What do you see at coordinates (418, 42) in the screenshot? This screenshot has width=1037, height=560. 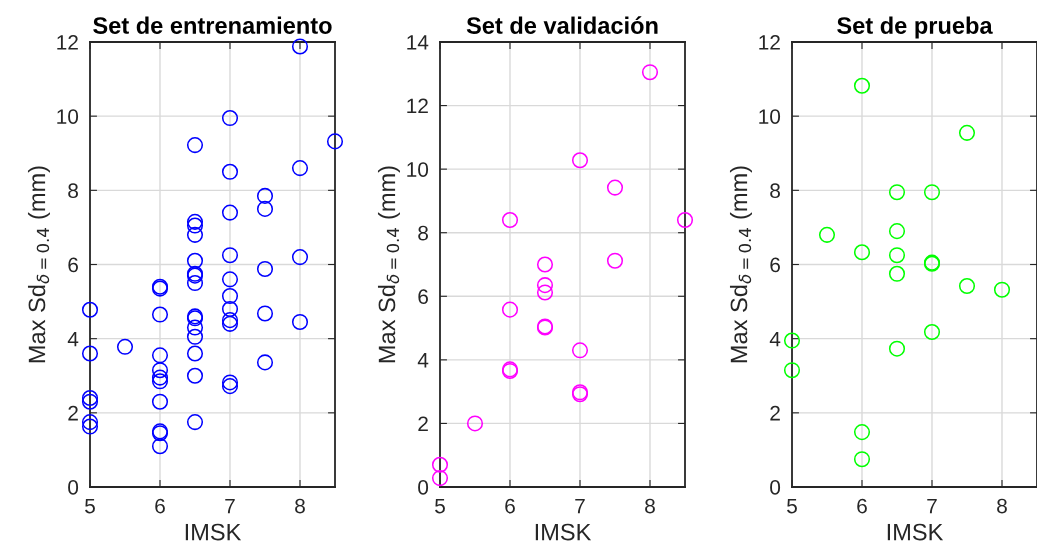 I see `y-tick-label: 14` at bounding box center [418, 42].